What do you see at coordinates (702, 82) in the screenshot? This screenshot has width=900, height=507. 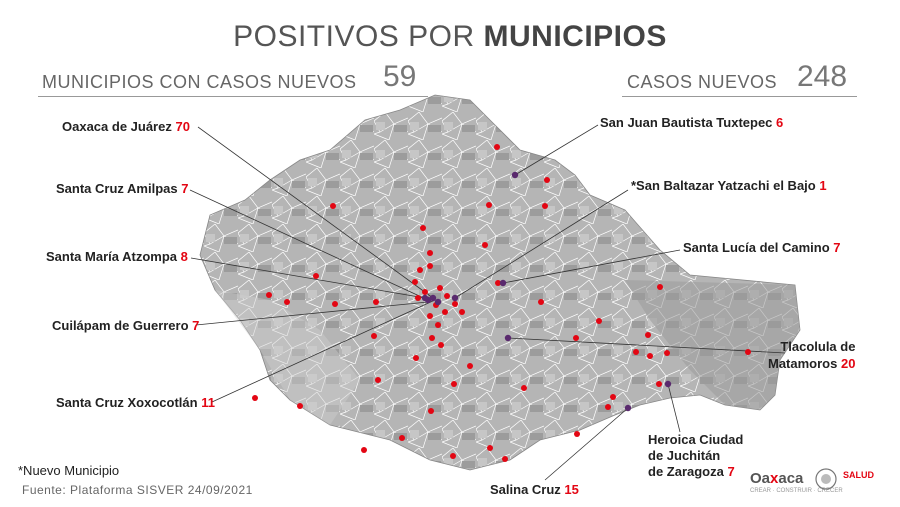 I see `casos-label: CASOS NUEVOS` at bounding box center [702, 82].